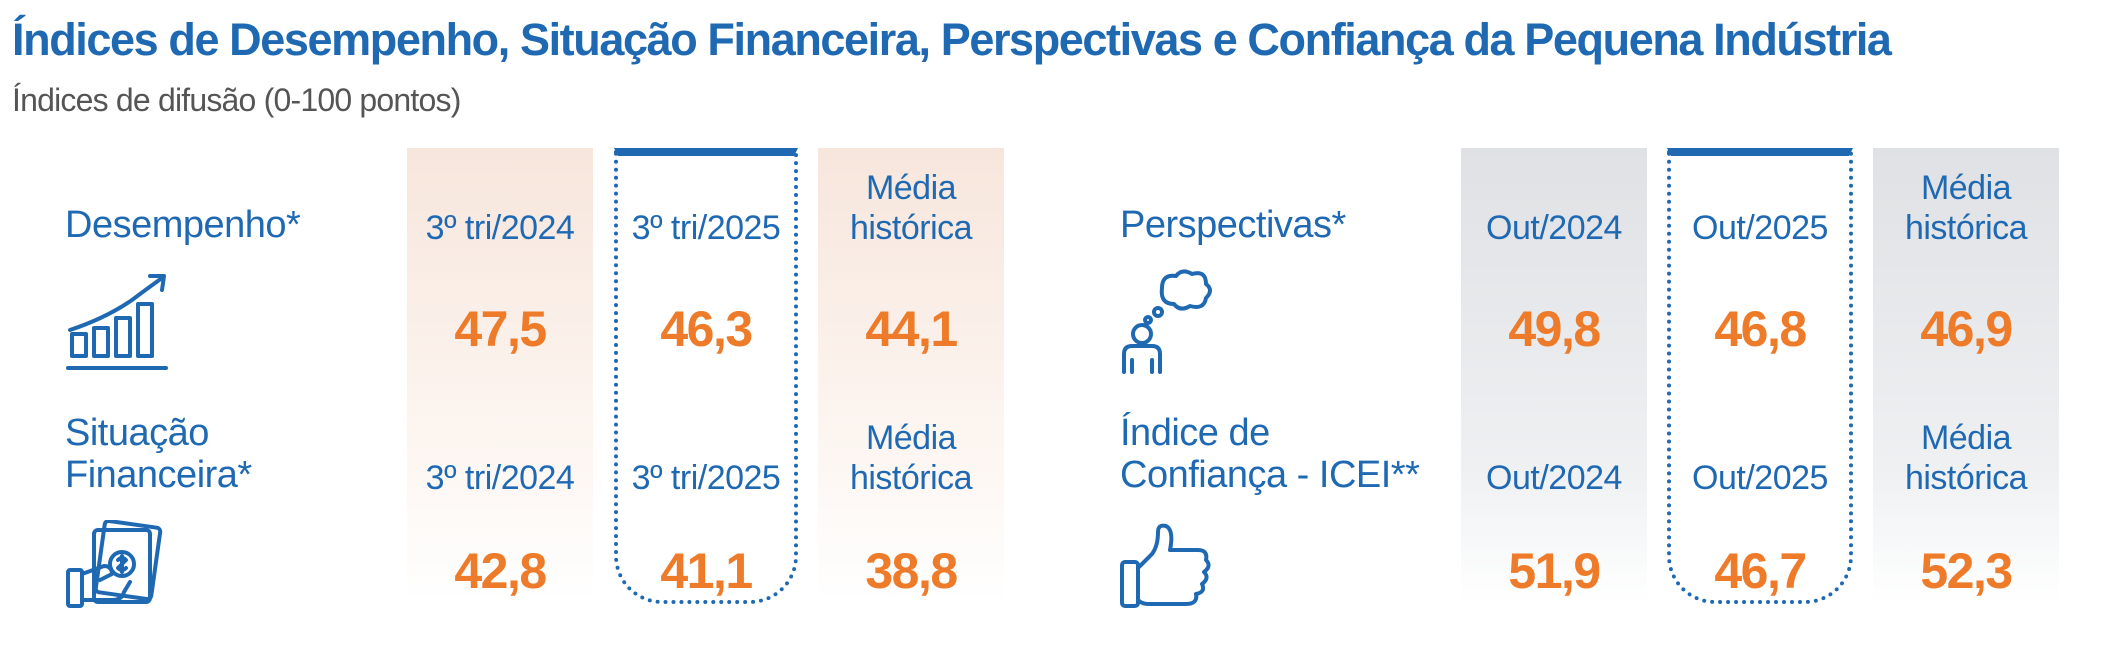 The width and height of the screenshot is (2126, 663). Describe the element at coordinates (706, 571) in the screenshot. I see `value-current: 41,1` at that location.